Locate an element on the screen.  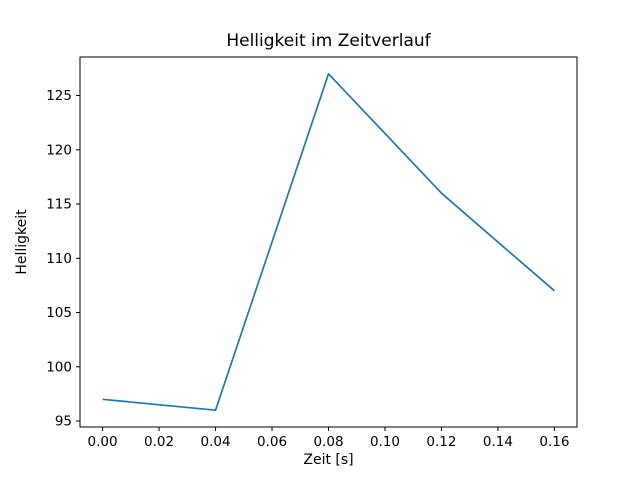
y-tick-label: 125 is located at coordinates (59, 96).